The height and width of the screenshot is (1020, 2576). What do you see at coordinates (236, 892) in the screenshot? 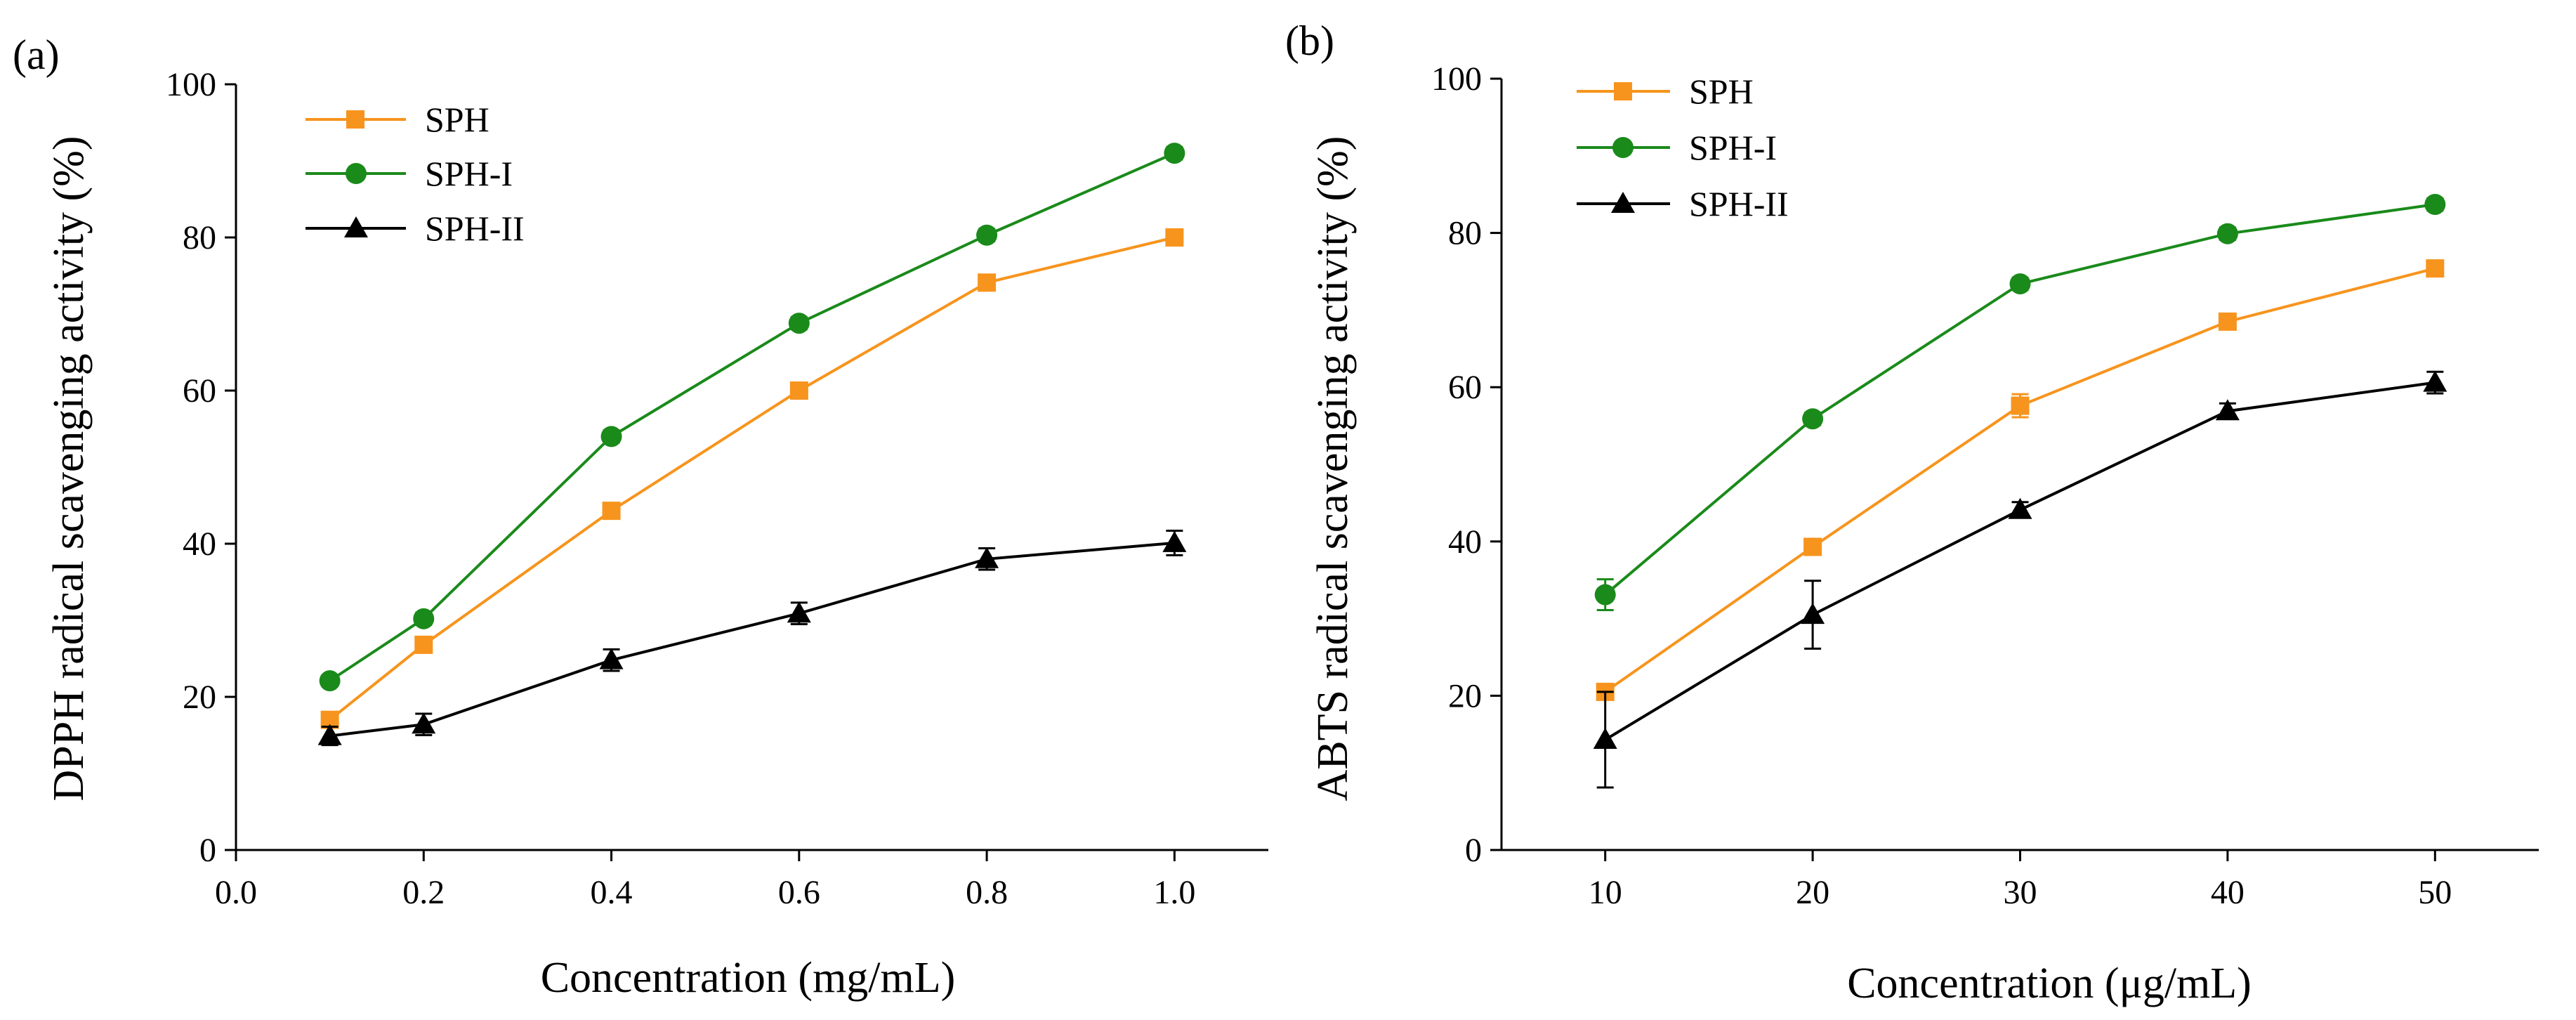
I see `x-tick-label: 0.0` at bounding box center [236, 892].